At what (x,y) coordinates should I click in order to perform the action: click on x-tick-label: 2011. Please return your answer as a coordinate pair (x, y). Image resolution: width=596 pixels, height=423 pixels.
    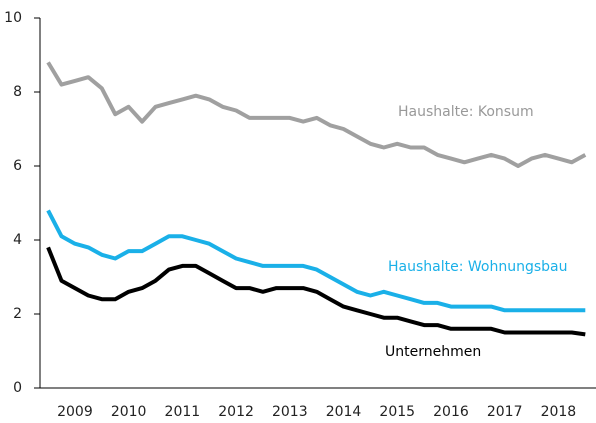
    Looking at the image, I should click on (183, 412).